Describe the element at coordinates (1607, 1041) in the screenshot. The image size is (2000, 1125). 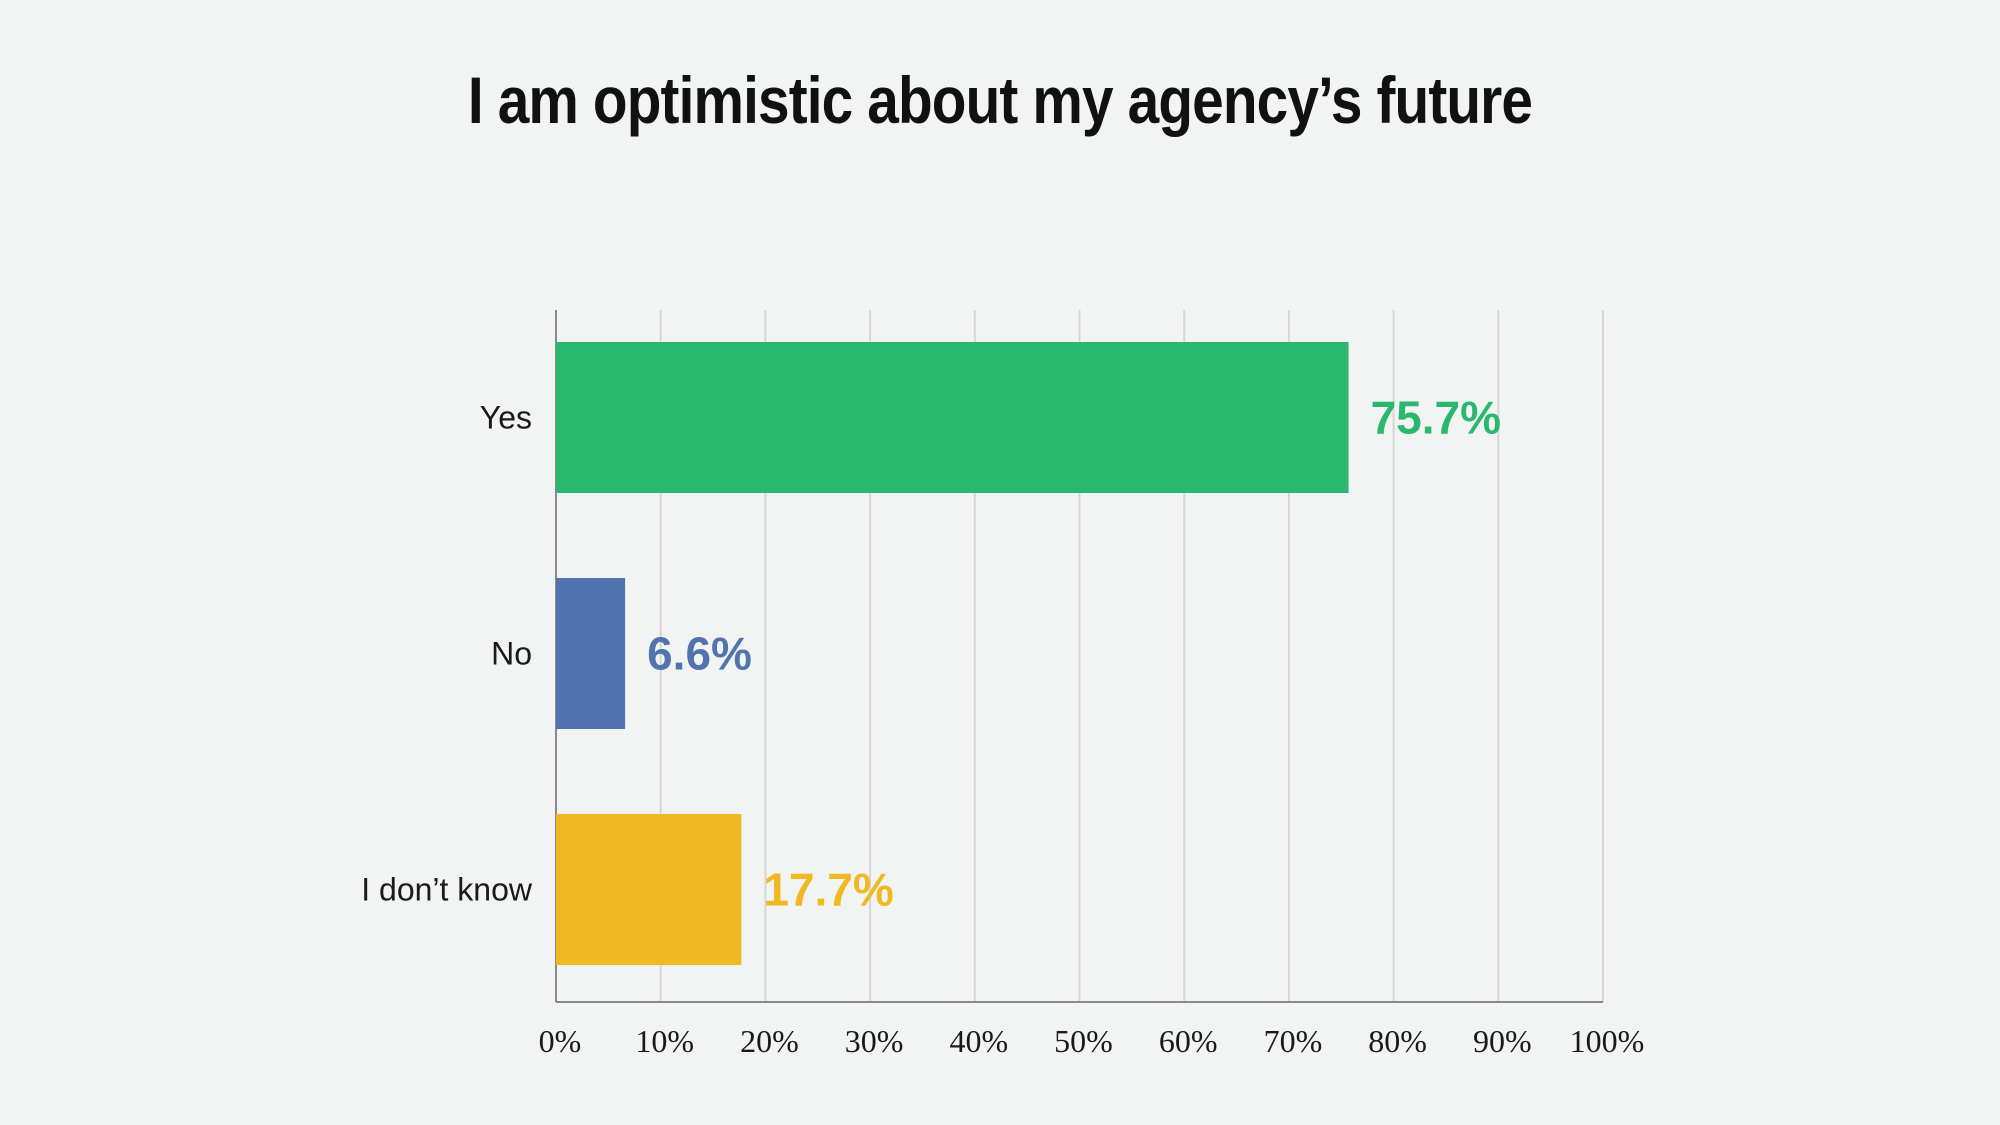
I see `x-tick-label: 100%` at that location.